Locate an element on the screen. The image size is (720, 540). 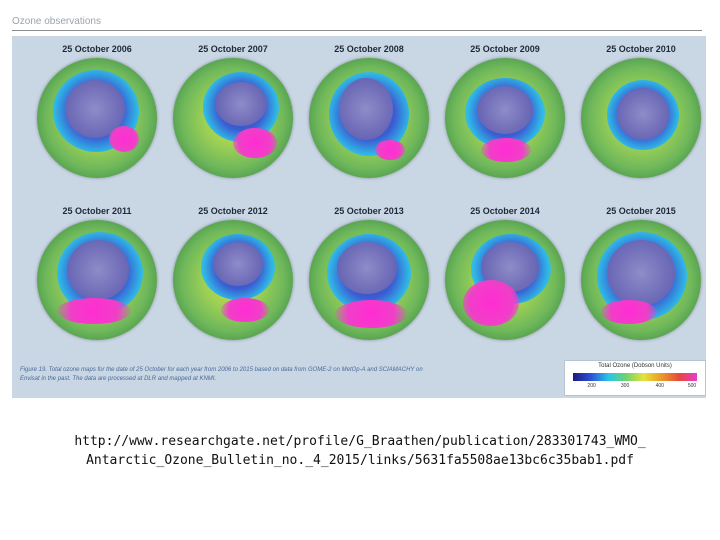
legend-tick-label: 300 is located at coordinates (625, 386).